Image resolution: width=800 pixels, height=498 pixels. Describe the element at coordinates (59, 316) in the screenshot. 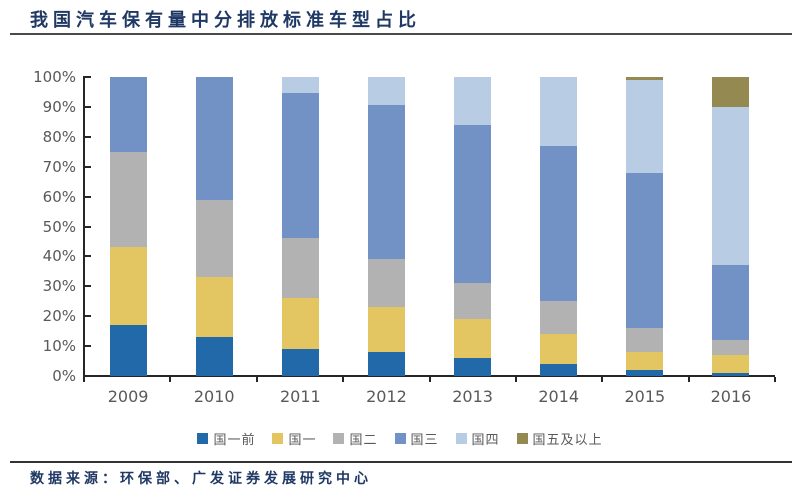

I see `y-tick-label: 20%` at that location.